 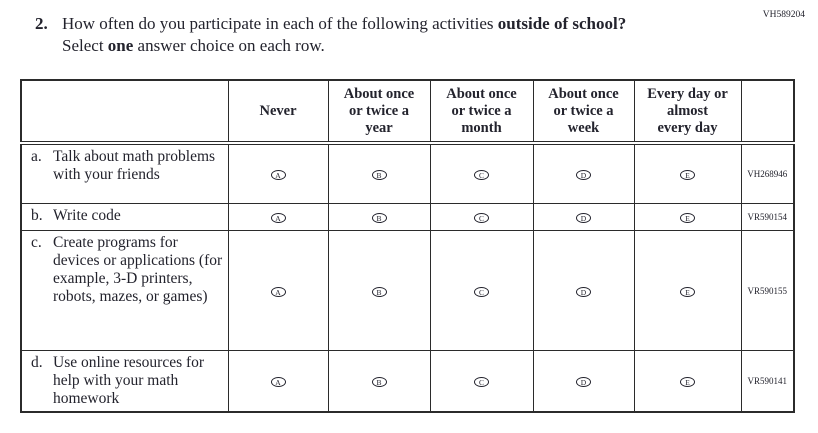 I want to click on row-label: Write code, so click(x=87, y=215).